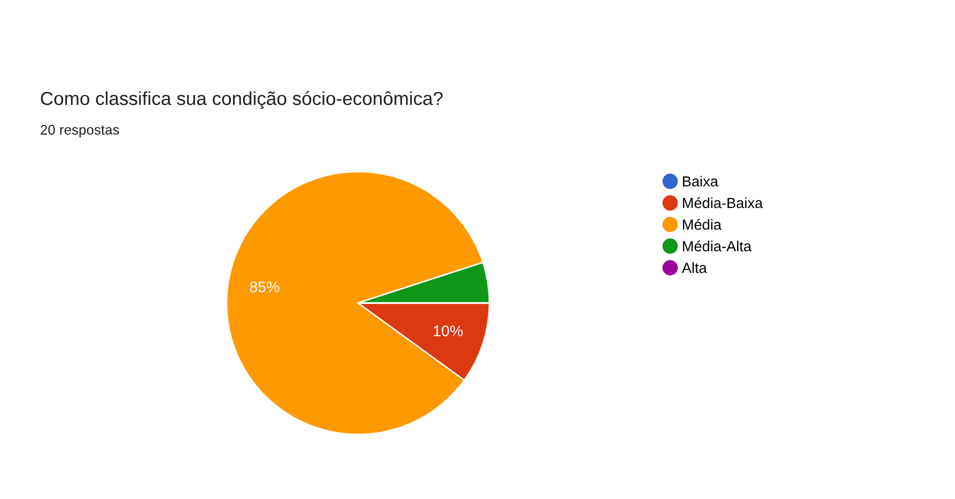 The height and width of the screenshot is (499, 955). Describe the element at coordinates (80, 131) in the screenshot. I see `text: 20 respostas` at that location.